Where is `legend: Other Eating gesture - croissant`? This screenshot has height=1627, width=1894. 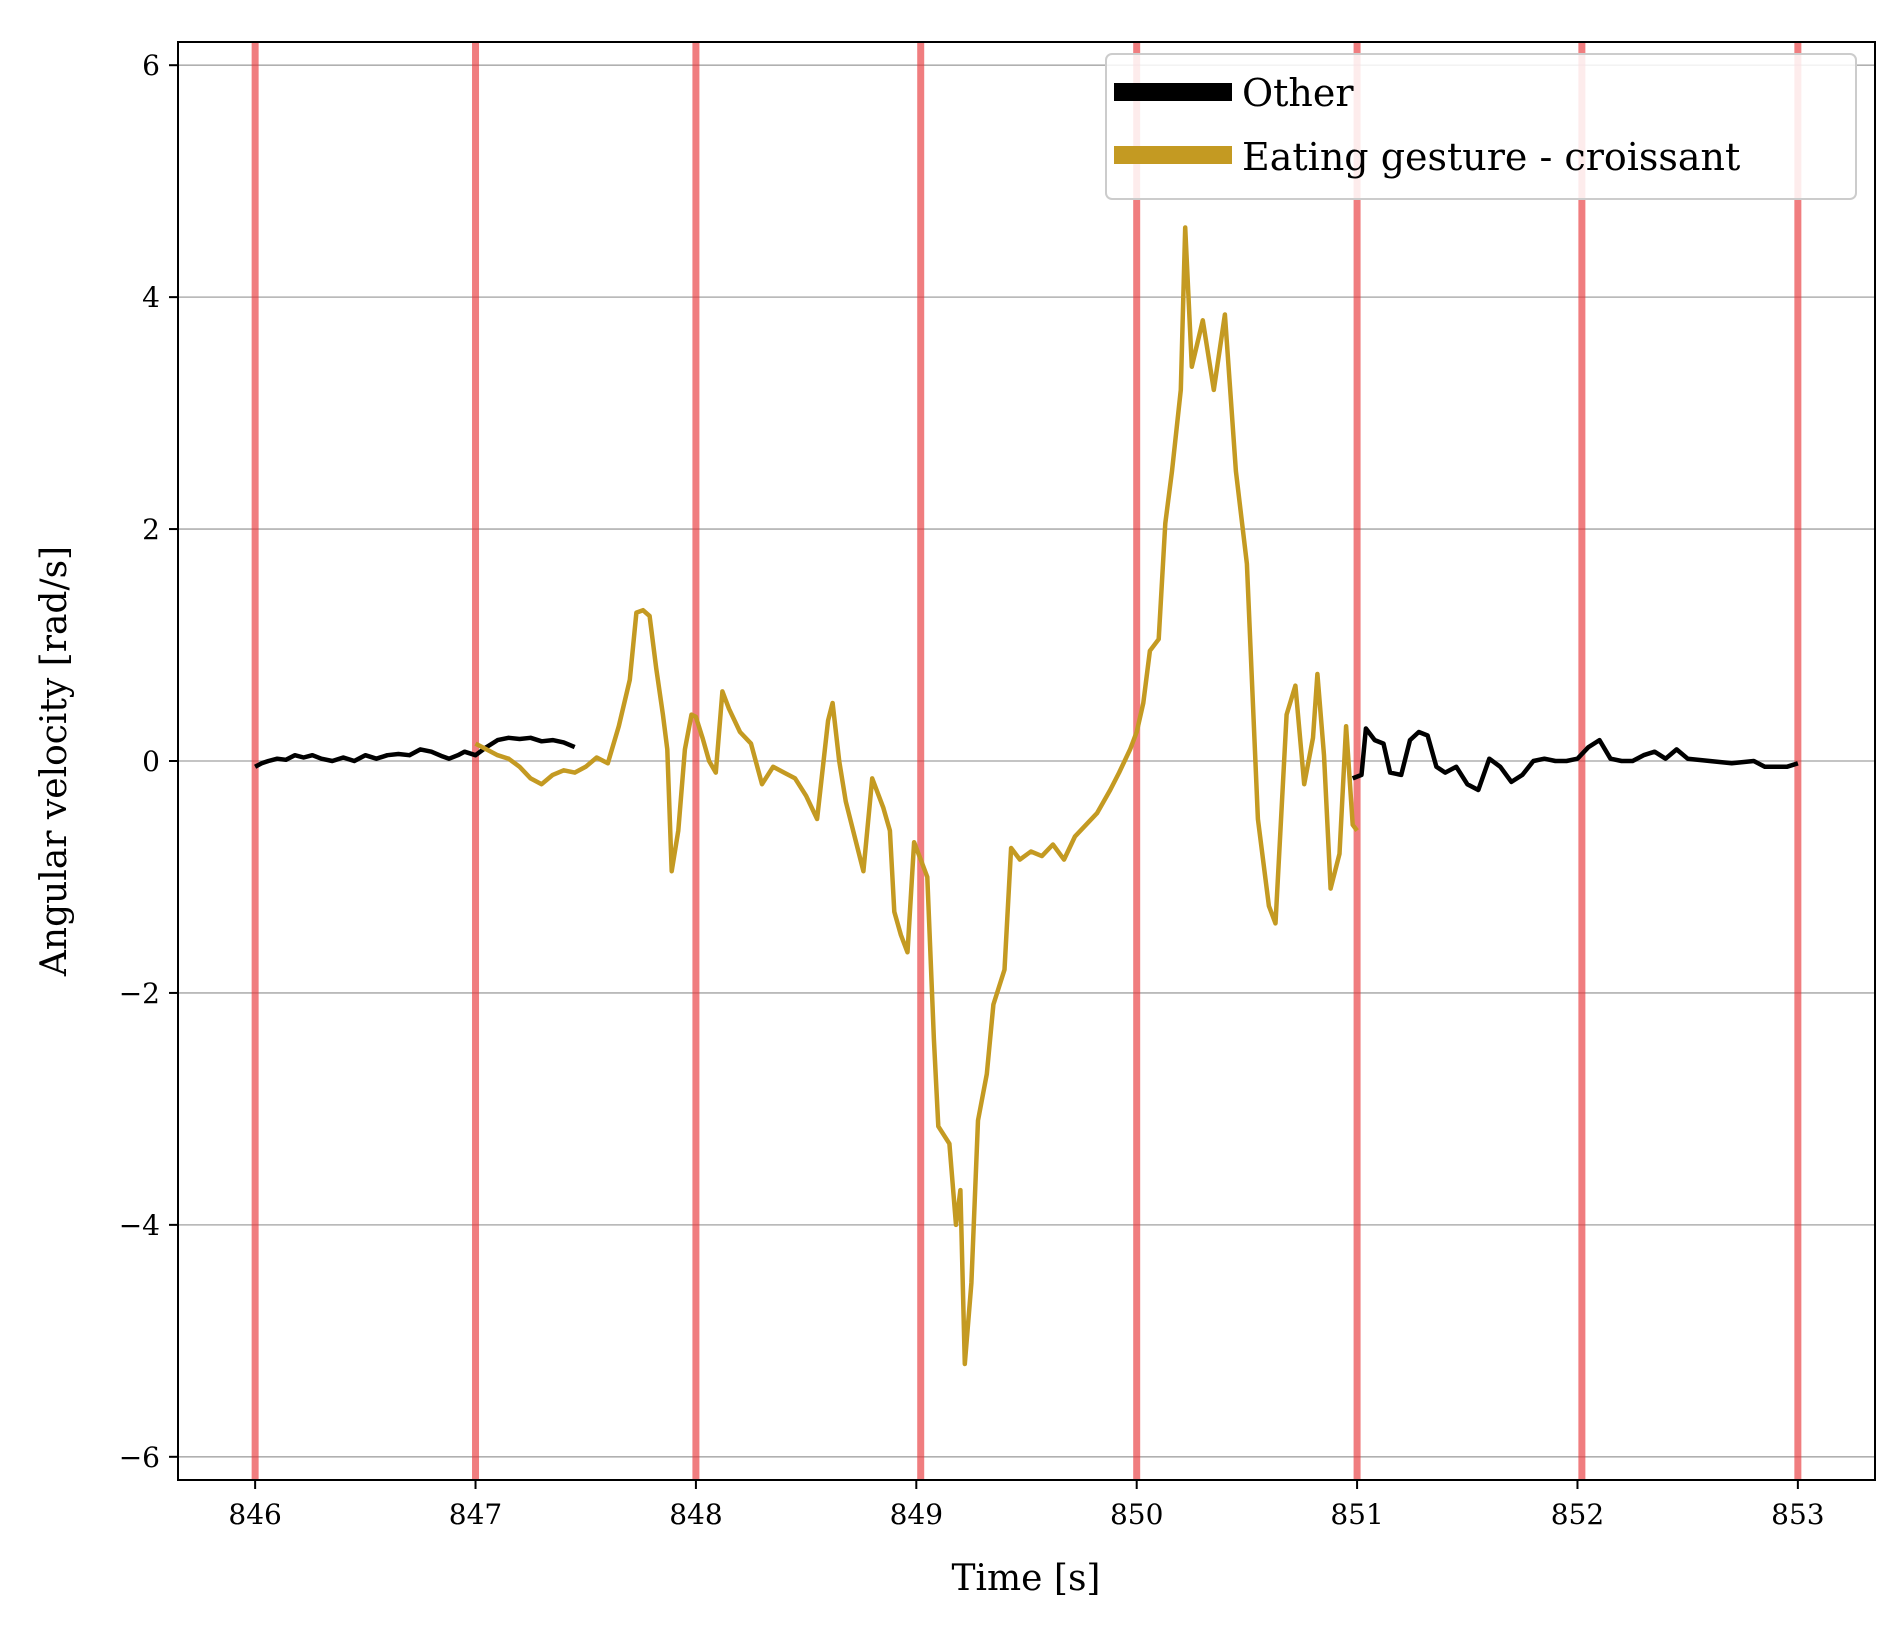
legend: Other Eating gesture - croissant is located at coordinates (1481, 126).